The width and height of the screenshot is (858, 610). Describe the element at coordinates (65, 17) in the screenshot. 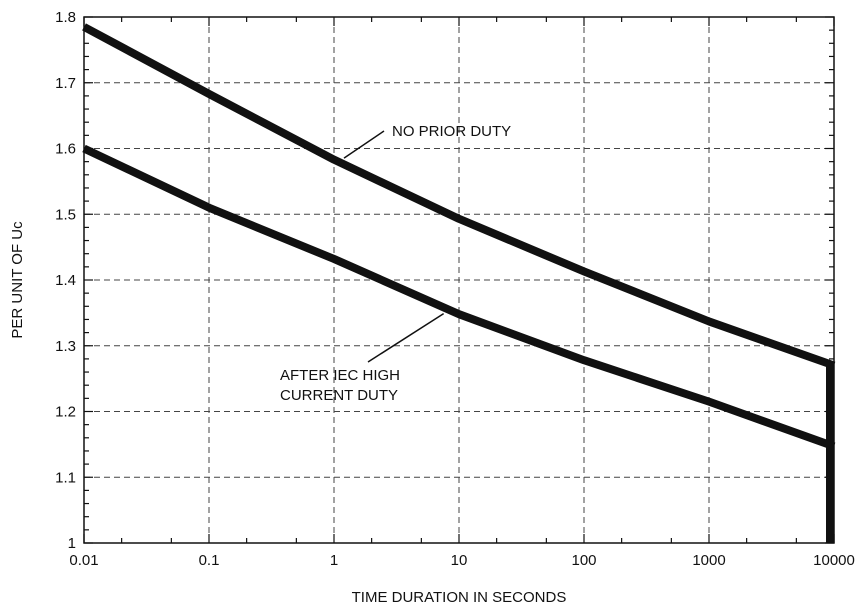

I see `y-tick-label: 1.8` at that location.